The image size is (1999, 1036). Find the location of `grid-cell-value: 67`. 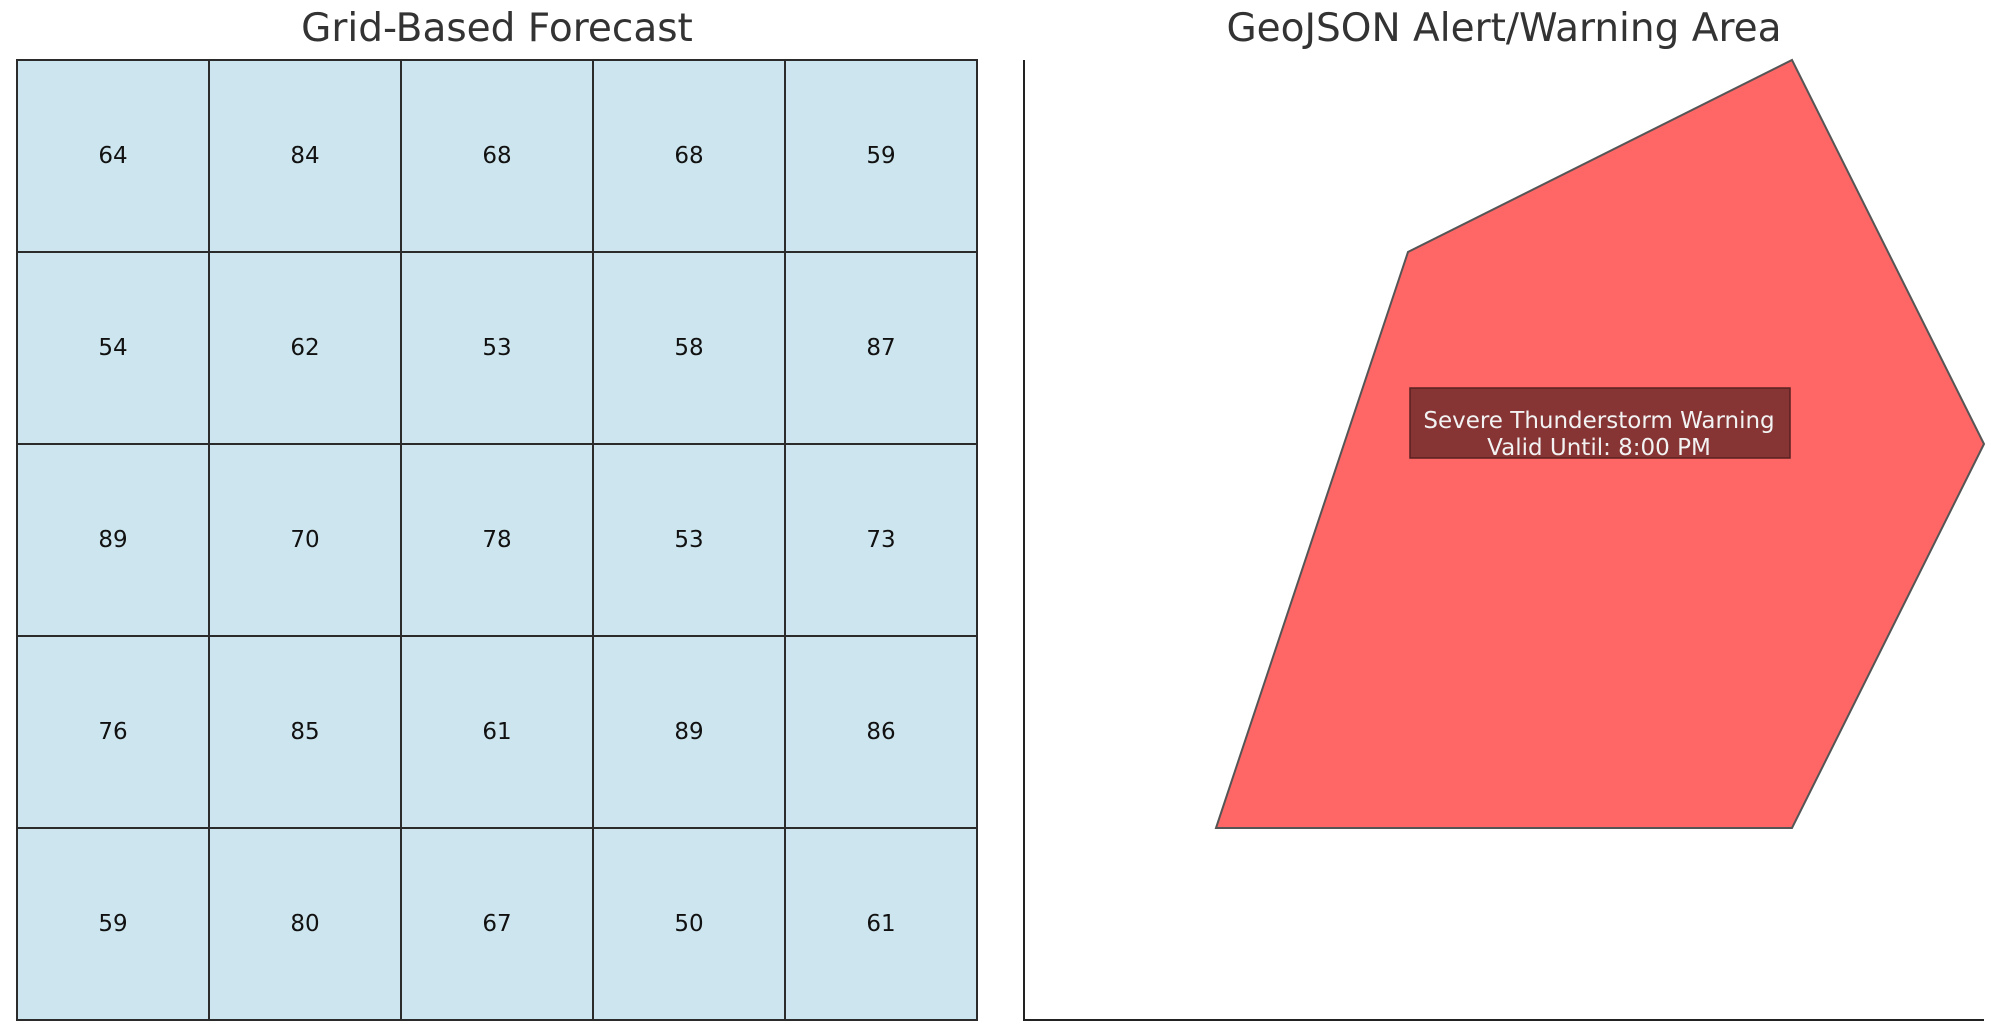

grid-cell-value: 67 is located at coordinates (496, 924).